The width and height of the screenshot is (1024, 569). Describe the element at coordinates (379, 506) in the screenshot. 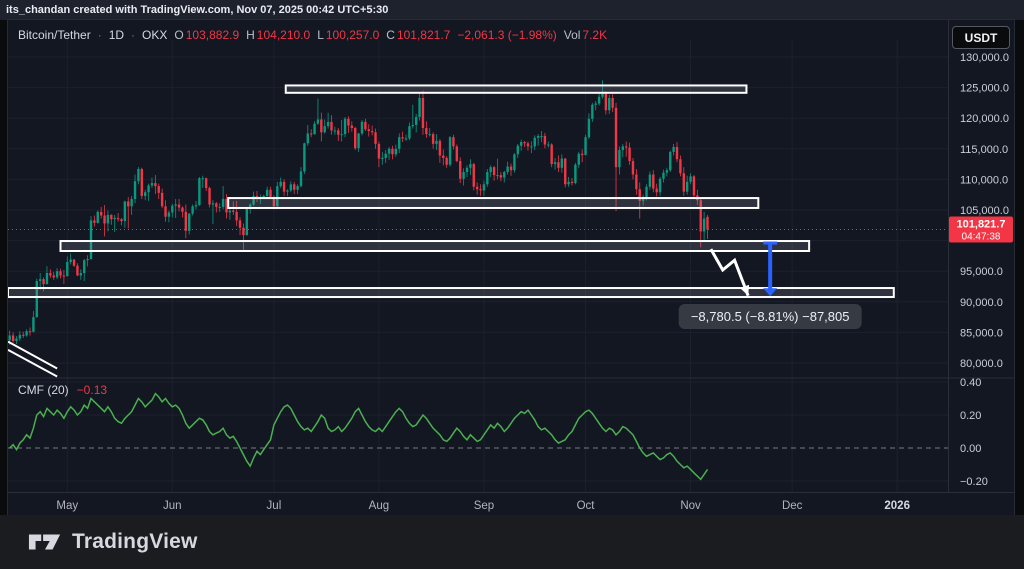

I see `time-axis-label: Aug` at that location.